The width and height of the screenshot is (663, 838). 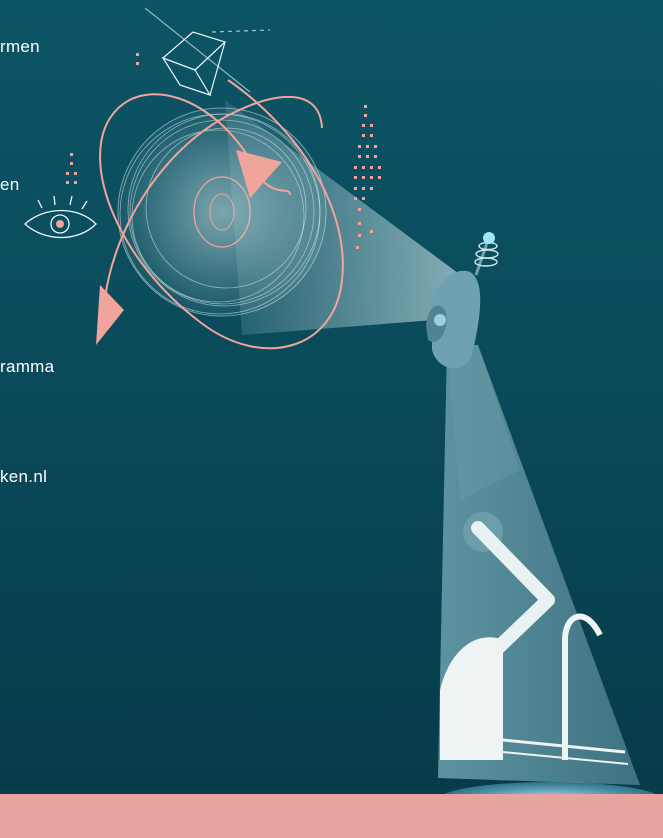 What do you see at coordinates (24, 476) in the screenshot?
I see `menu-link-fragment: ken.nl` at bounding box center [24, 476].